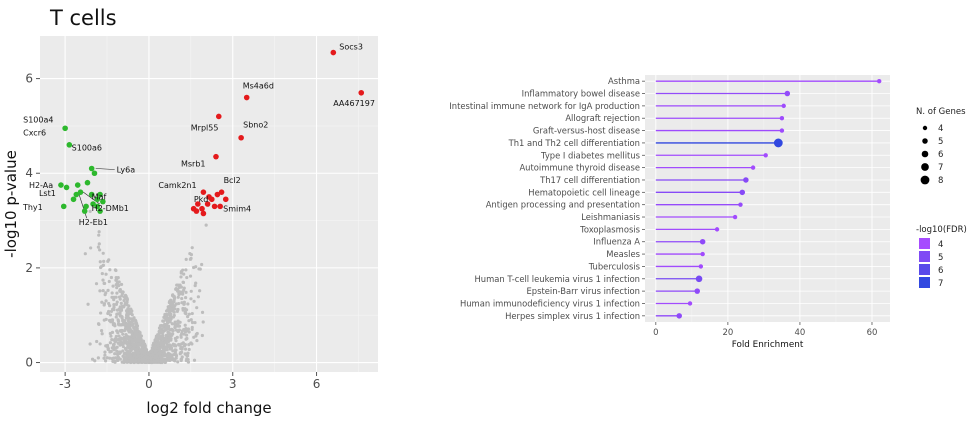  I want to click on volcano-gene-label: Bcl2, so click(232, 180).